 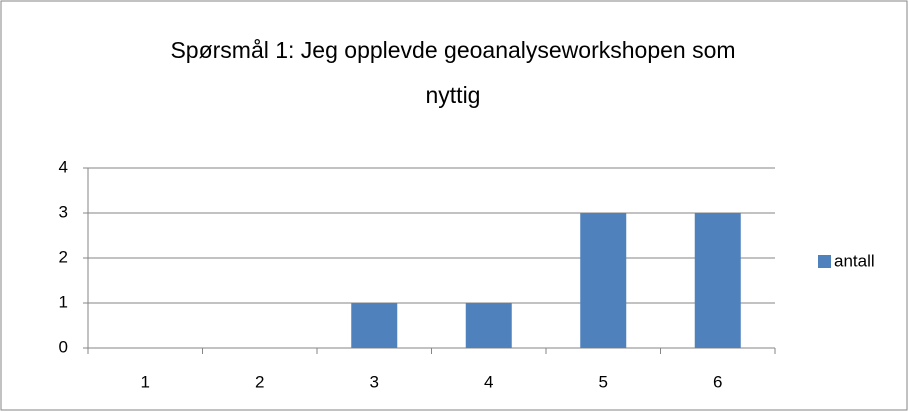 What do you see at coordinates (145, 381) in the screenshot?
I see `x-tick-label: 1` at bounding box center [145, 381].